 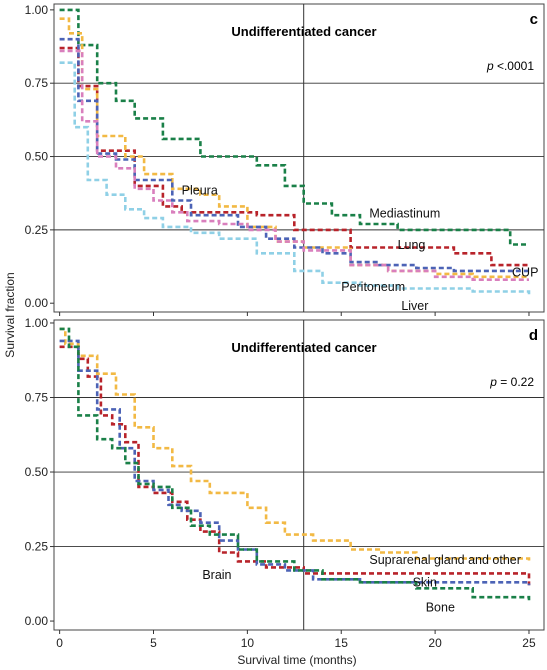 What do you see at coordinates (200, 190) in the screenshot?
I see `series-label-pleura: Pleura` at bounding box center [200, 190].